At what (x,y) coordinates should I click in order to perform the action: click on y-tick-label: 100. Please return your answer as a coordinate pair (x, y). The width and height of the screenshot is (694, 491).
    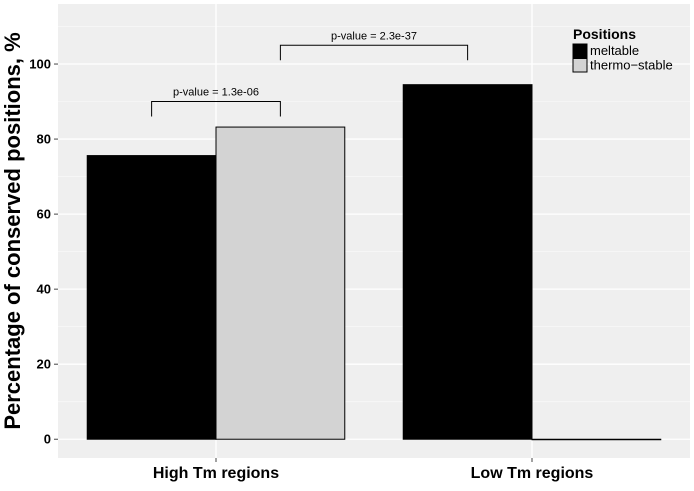
    Looking at the image, I should click on (40, 64).